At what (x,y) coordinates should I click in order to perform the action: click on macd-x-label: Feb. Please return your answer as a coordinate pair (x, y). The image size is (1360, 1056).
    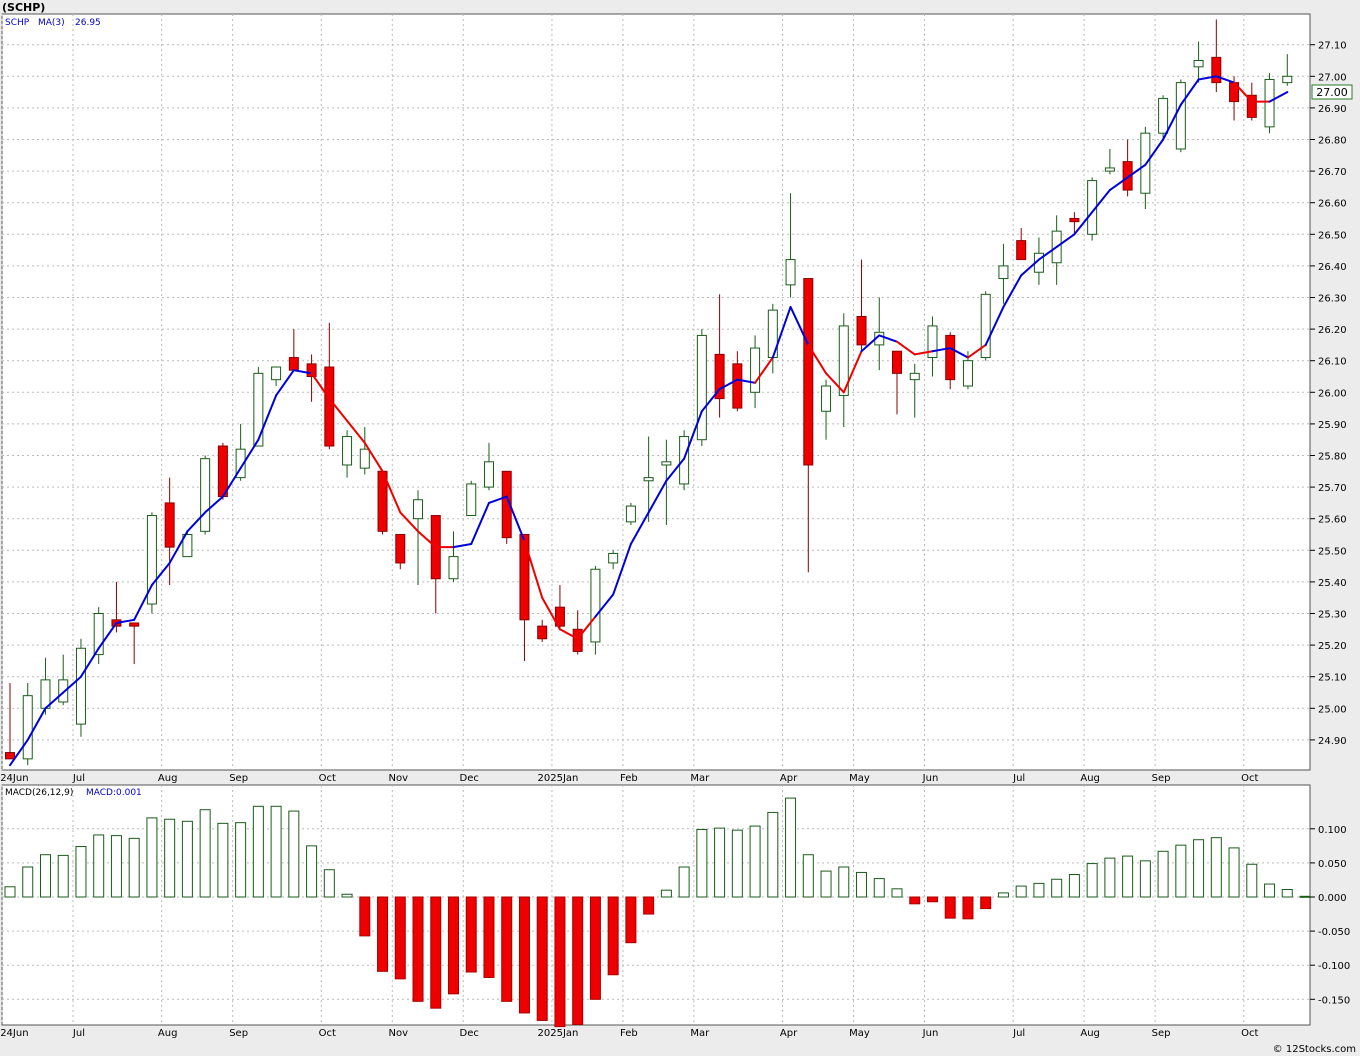
    Looking at the image, I should click on (629, 1033).